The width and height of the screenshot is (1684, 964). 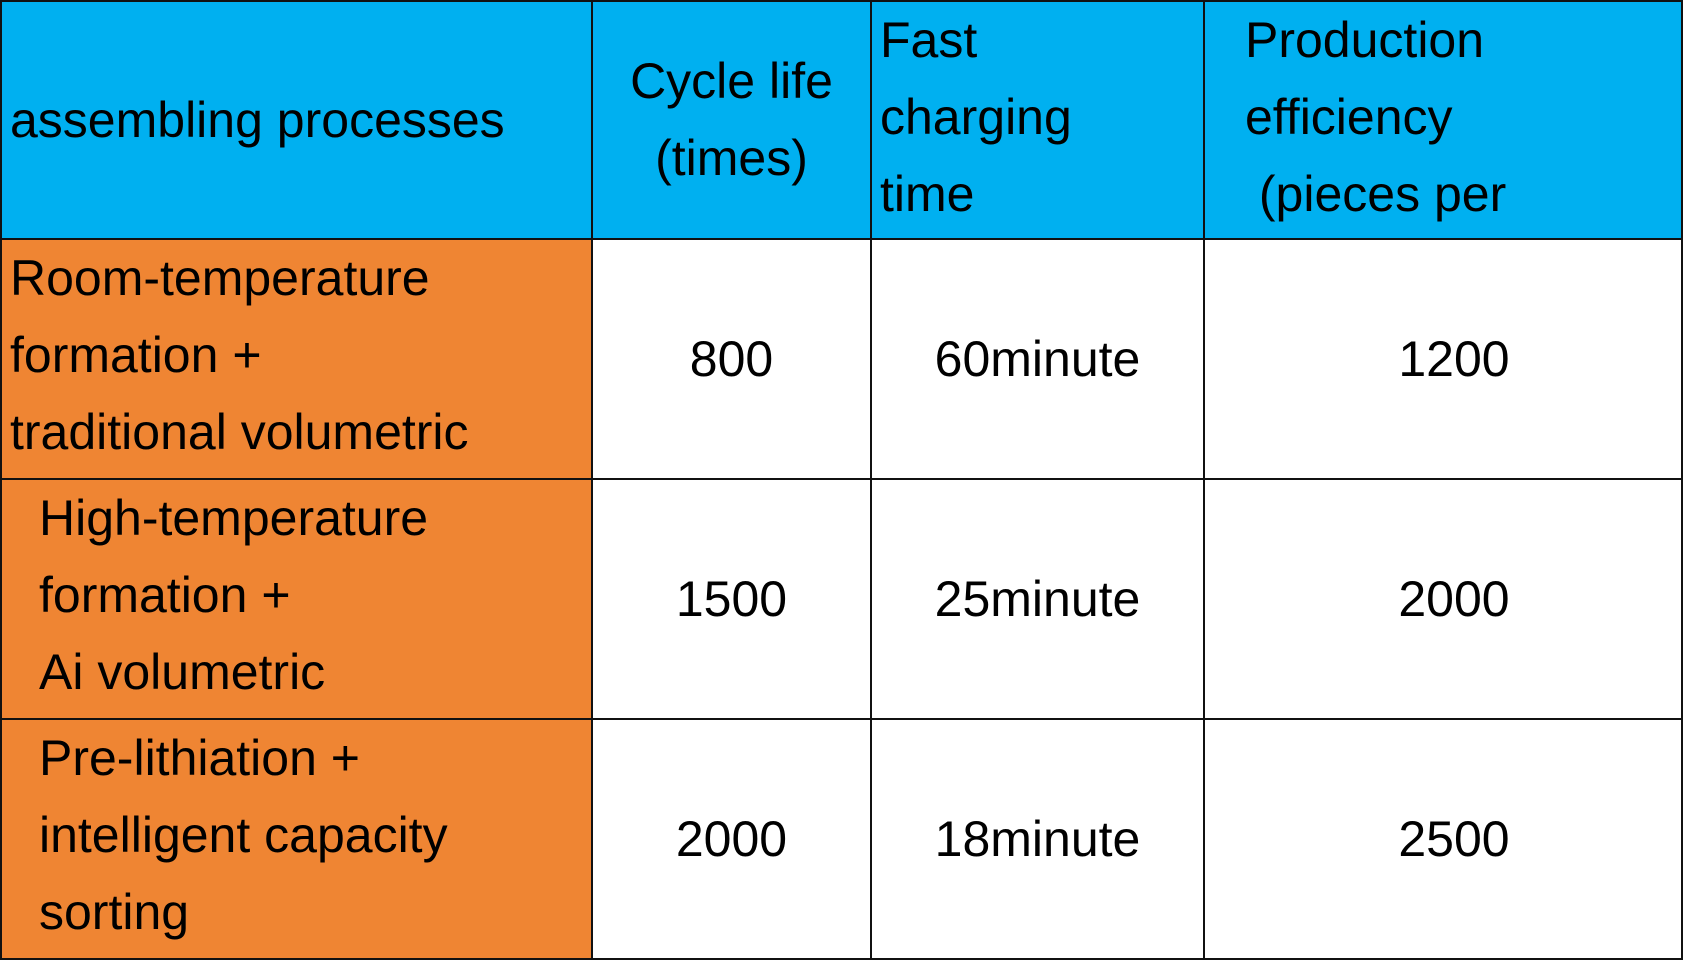 What do you see at coordinates (296, 599) in the screenshot?
I see `row-label: High-temperature formation + Ai volumetric` at bounding box center [296, 599].